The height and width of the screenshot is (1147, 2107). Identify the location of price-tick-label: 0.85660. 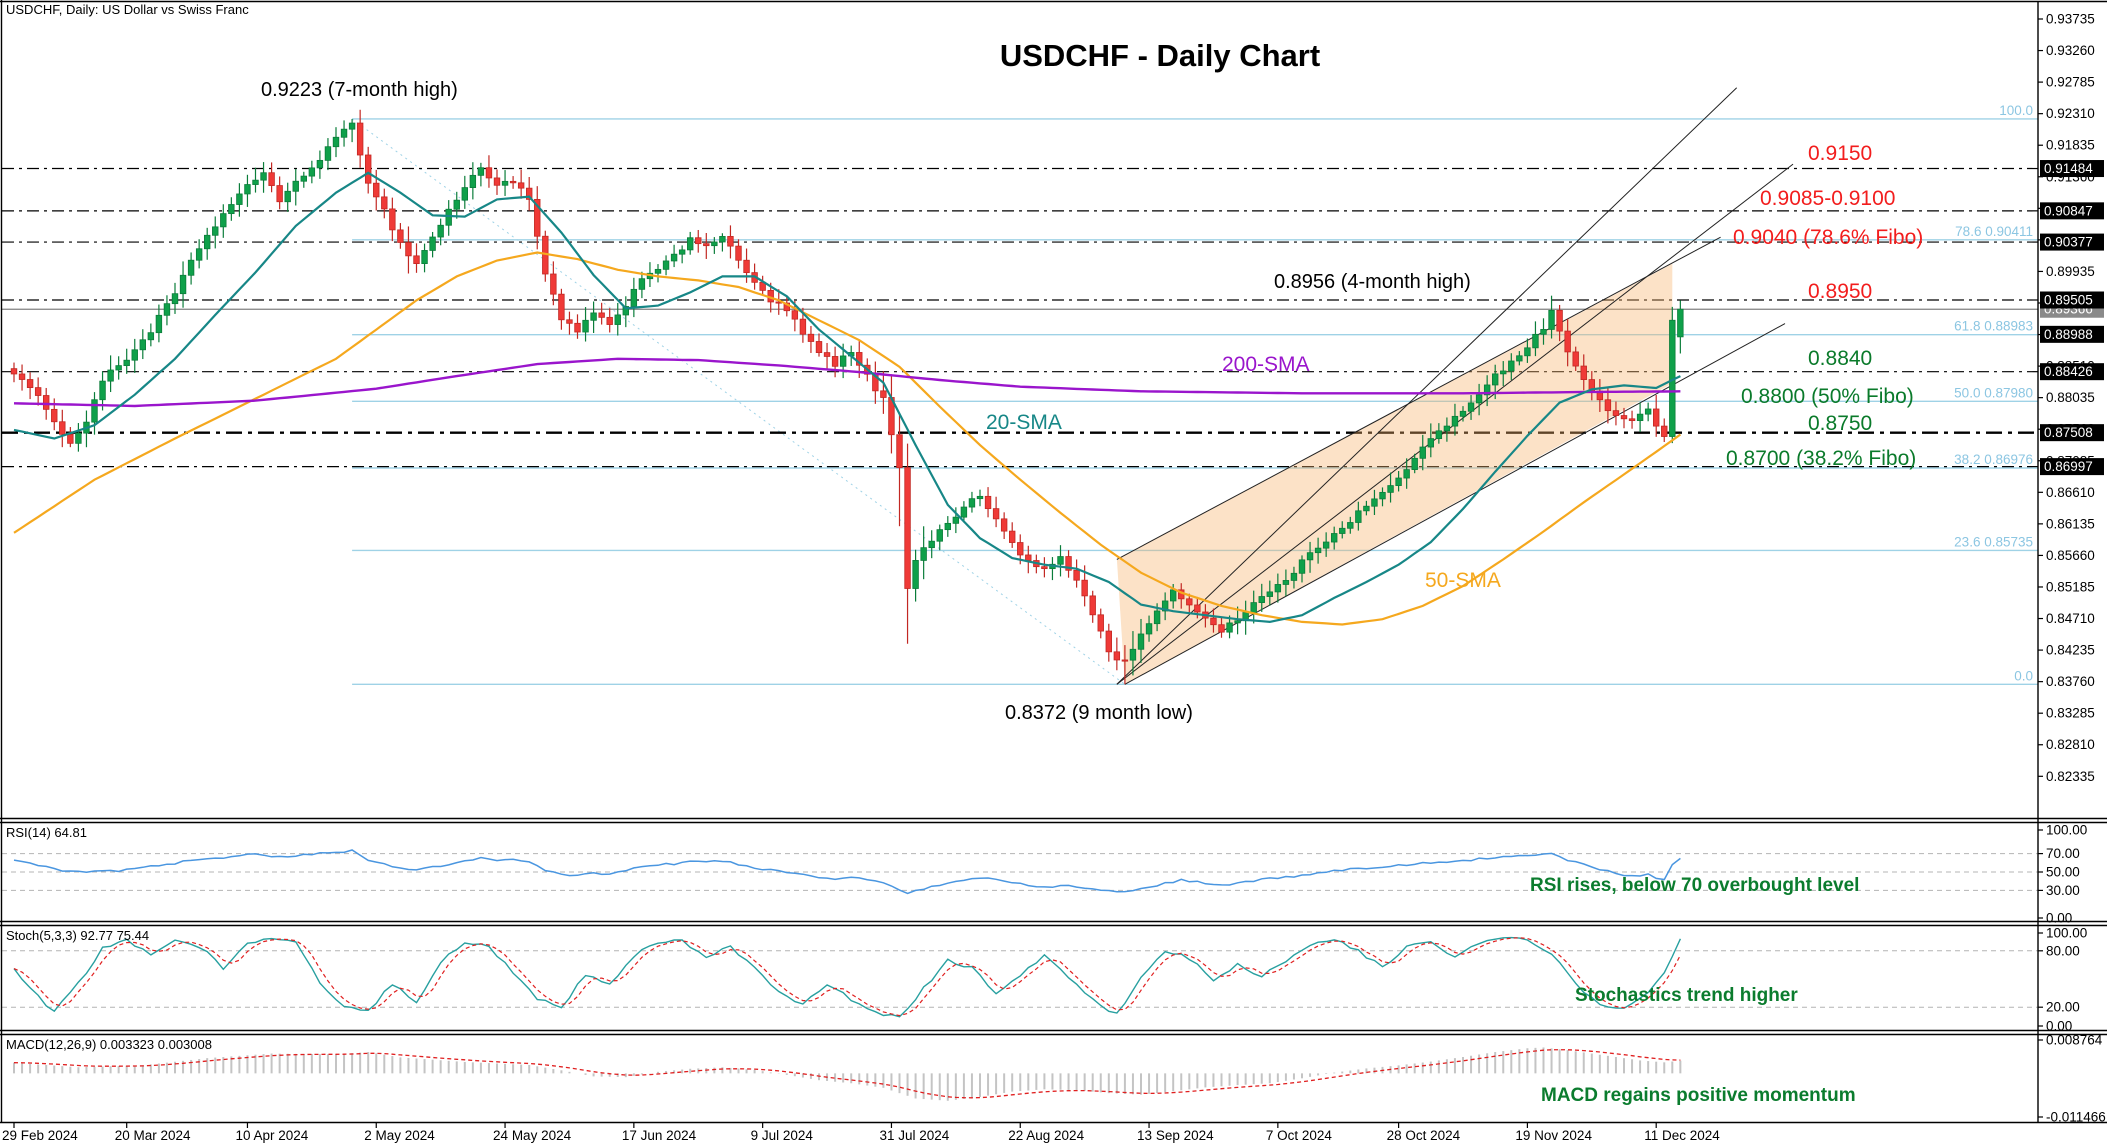
(2070, 555).